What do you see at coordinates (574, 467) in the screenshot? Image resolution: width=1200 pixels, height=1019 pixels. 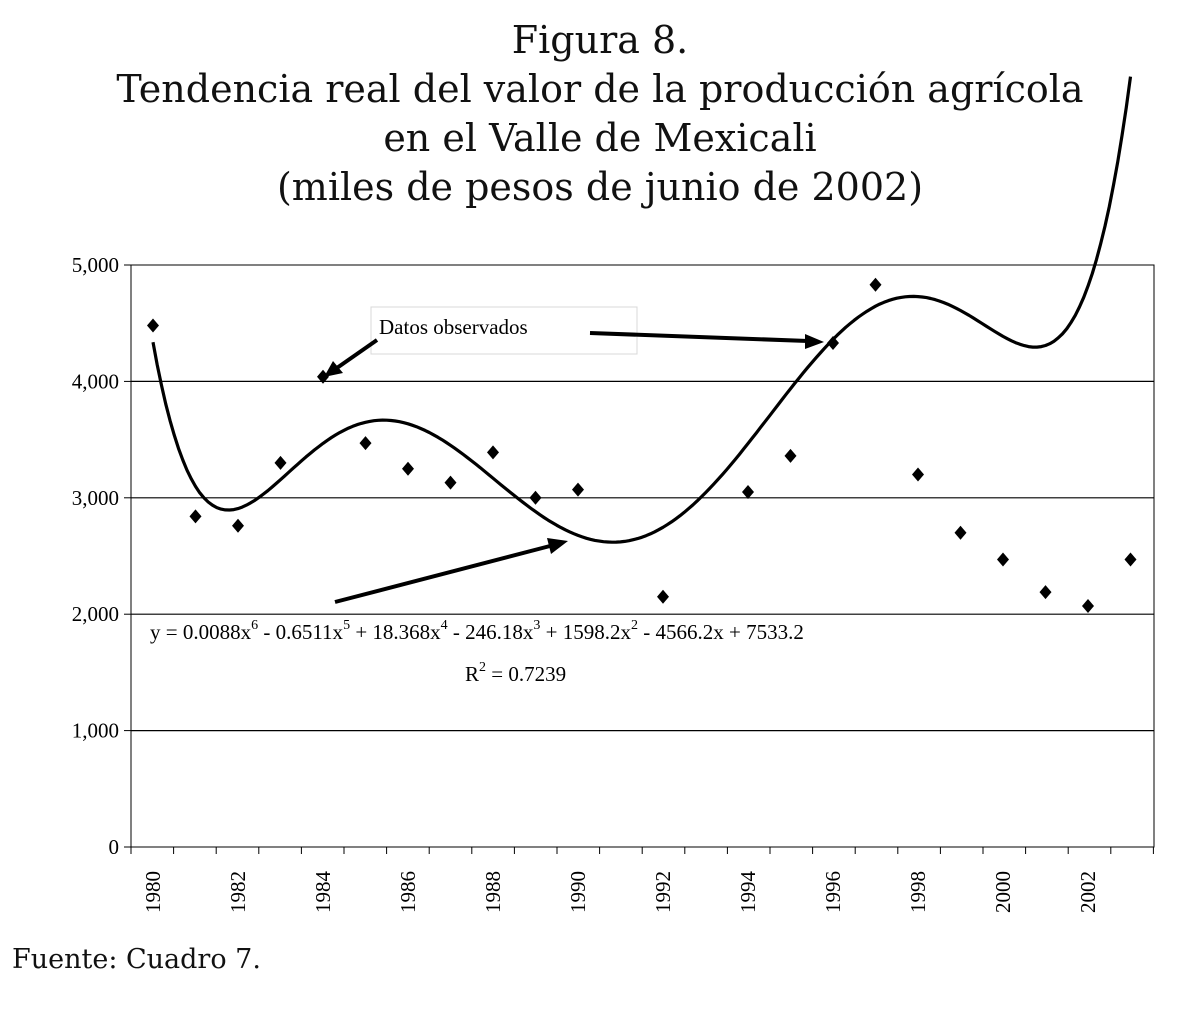 I see `annotation-arrows` at bounding box center [574, 467].